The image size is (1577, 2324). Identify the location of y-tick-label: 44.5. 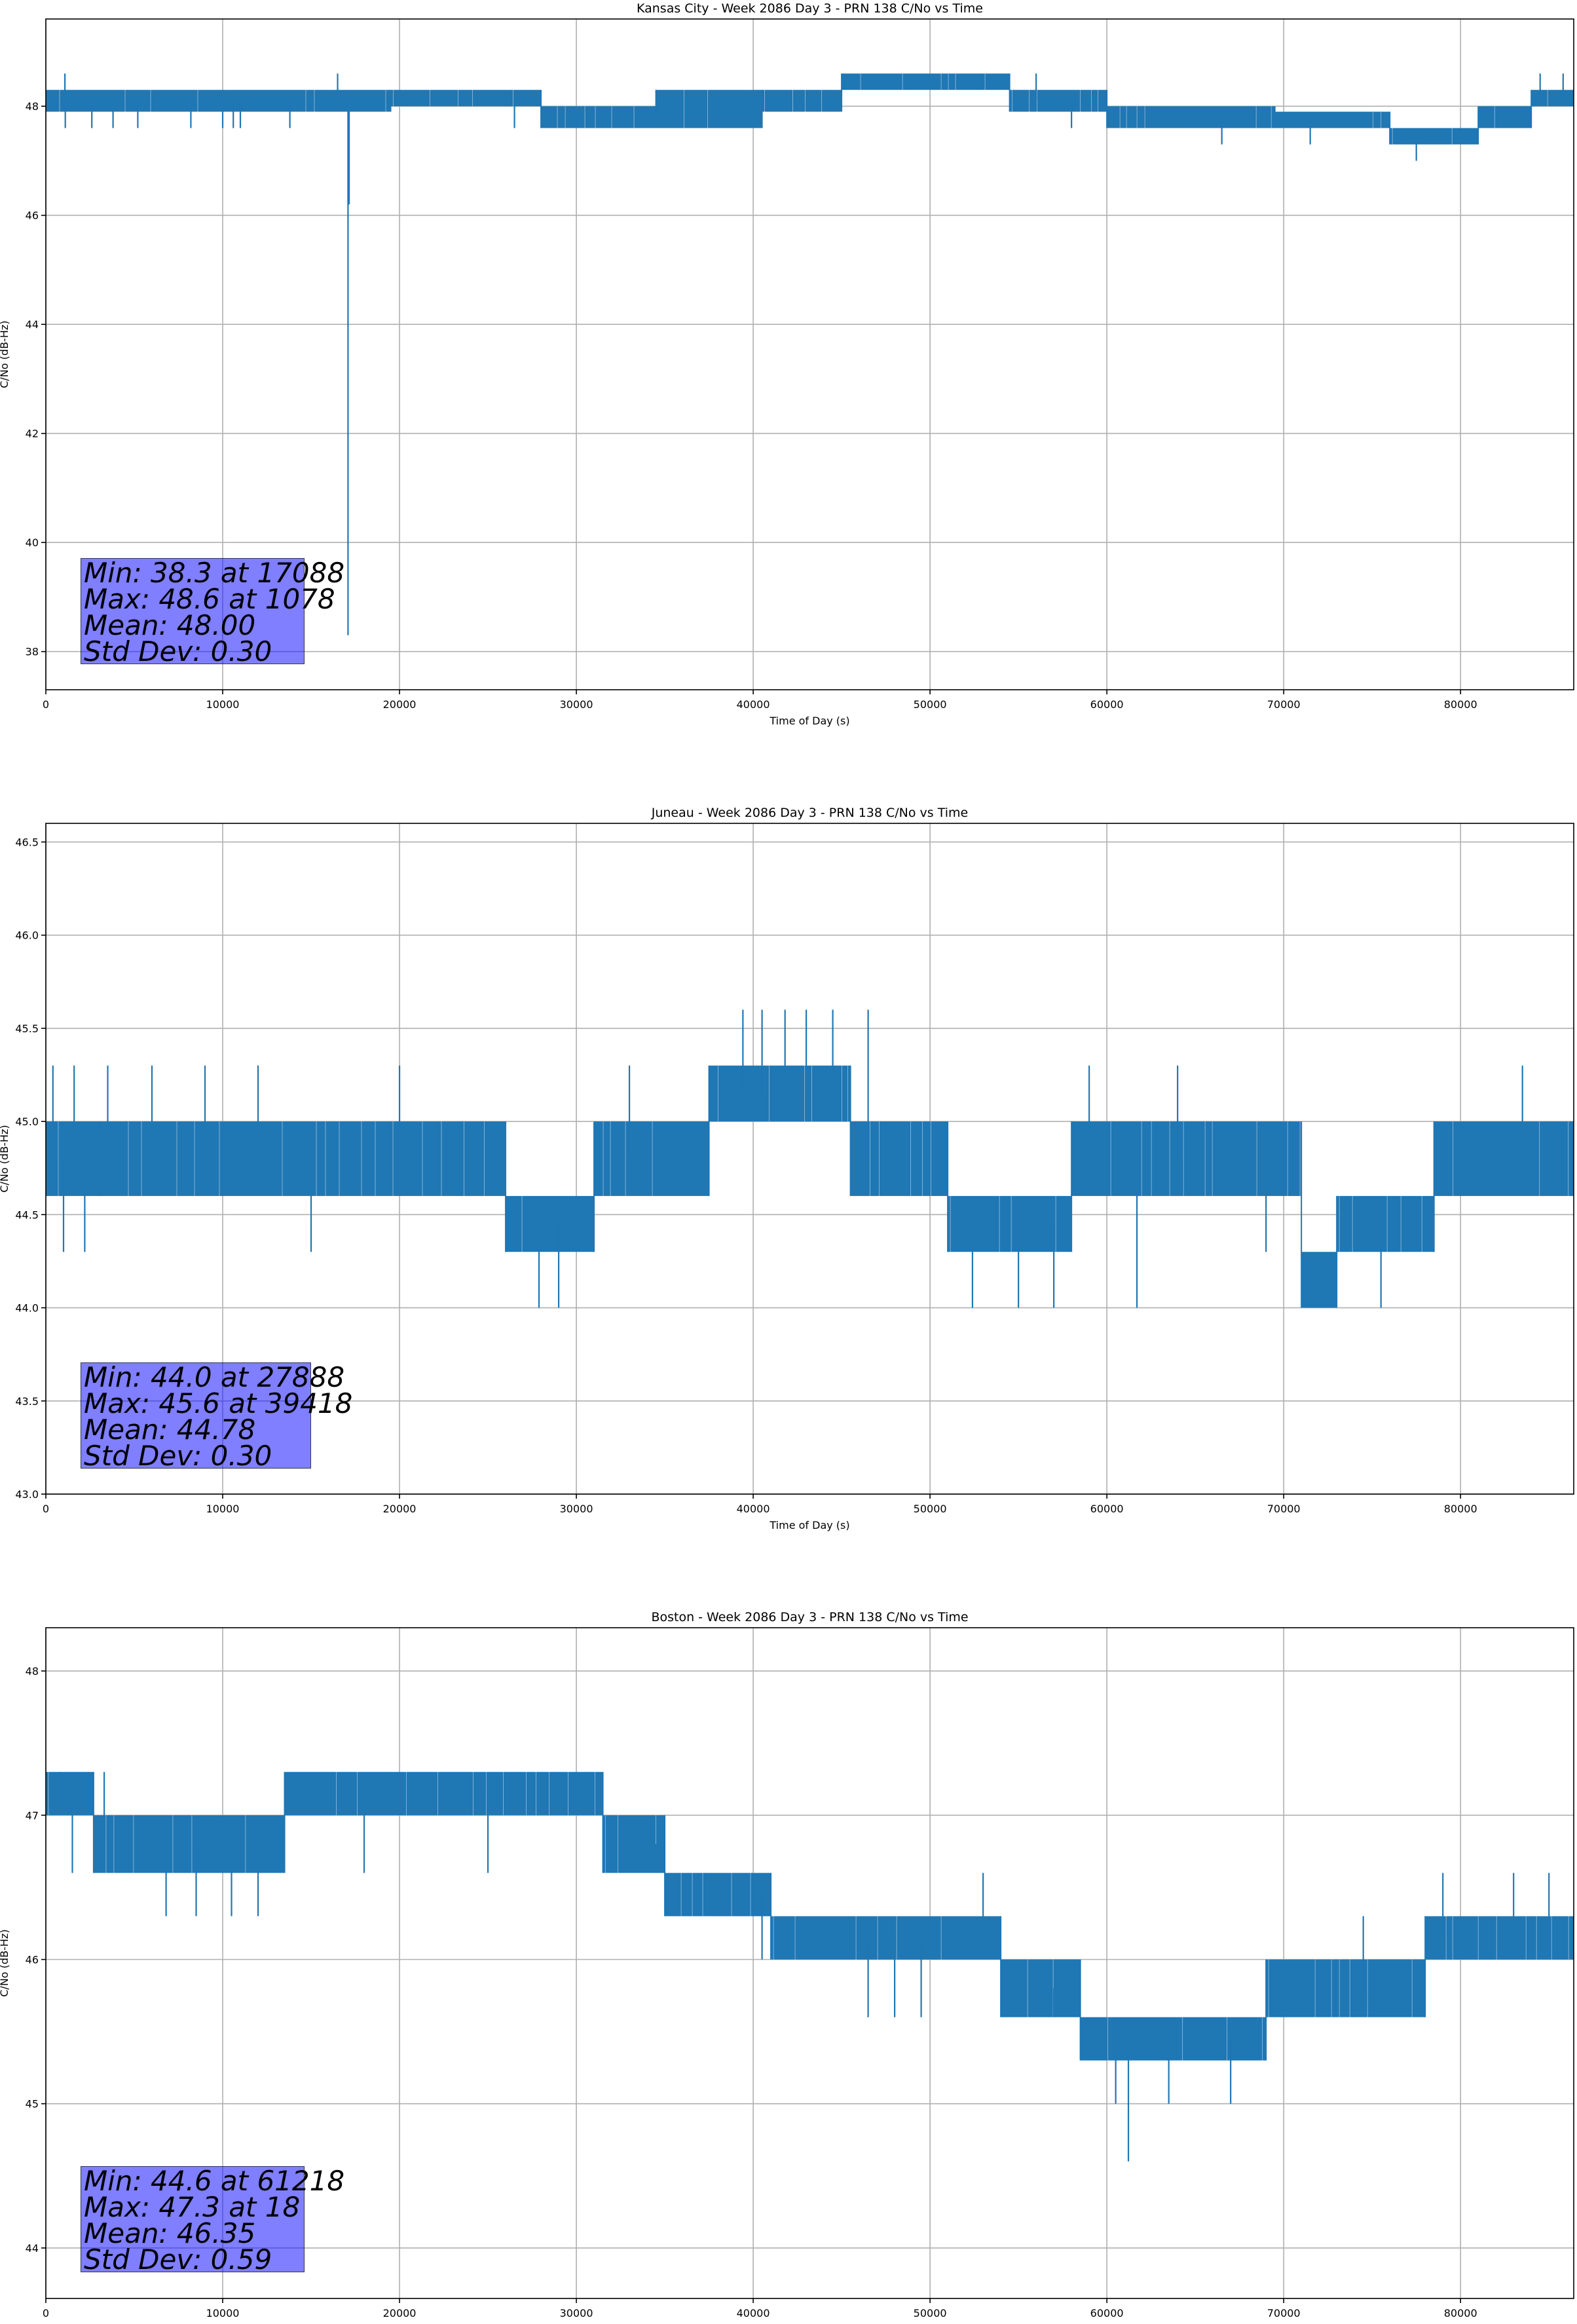
(27, 1215).